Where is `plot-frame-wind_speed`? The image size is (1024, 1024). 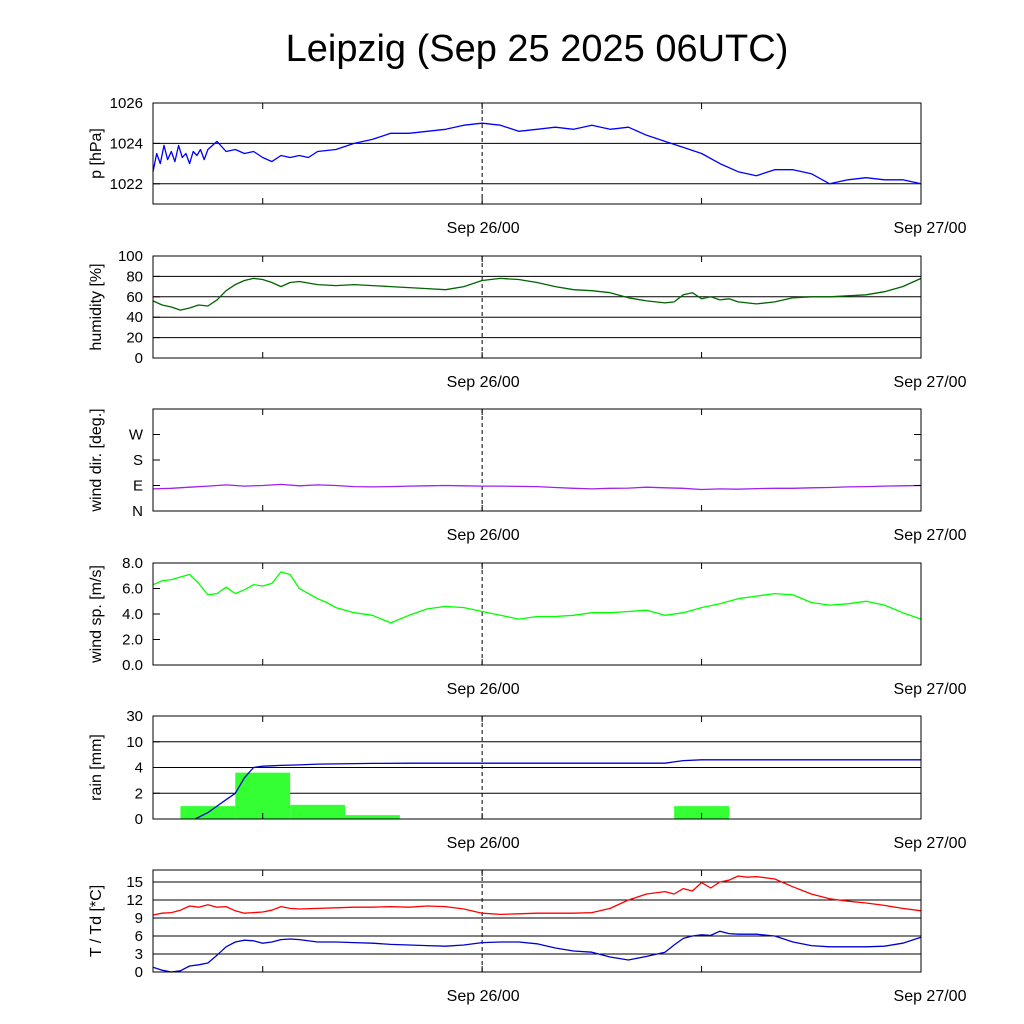 plot-frame-wind_speed is located at coordinates (537, 614).